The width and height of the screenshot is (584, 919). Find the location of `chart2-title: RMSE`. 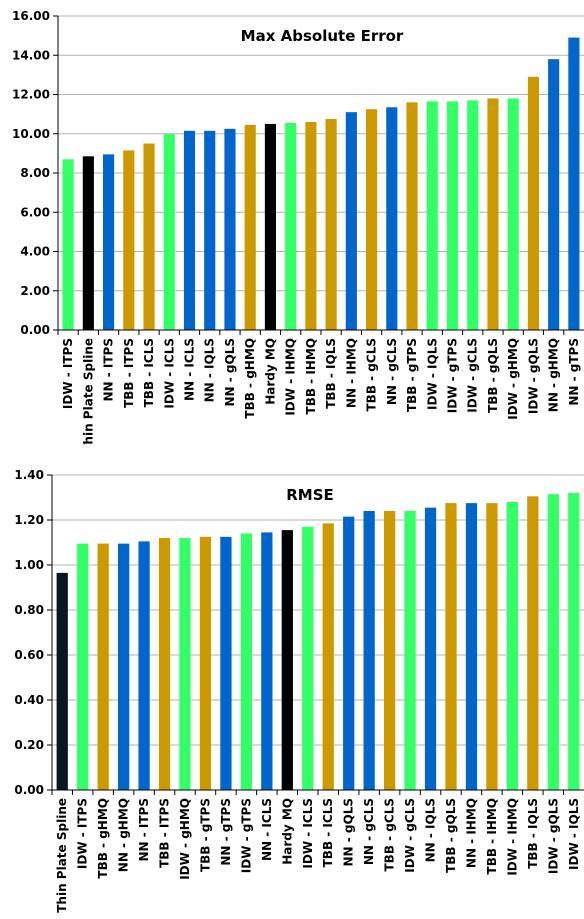

chart2-title: RMSE is located at coordinates (310, 495).